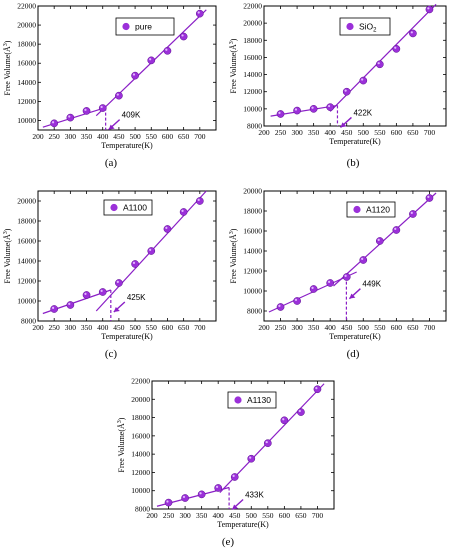 This screenshot has width=454, height=550. Describe the element at coordinates (103, 327) in the screenshot. I see `x-tick-label: 400` at that location.